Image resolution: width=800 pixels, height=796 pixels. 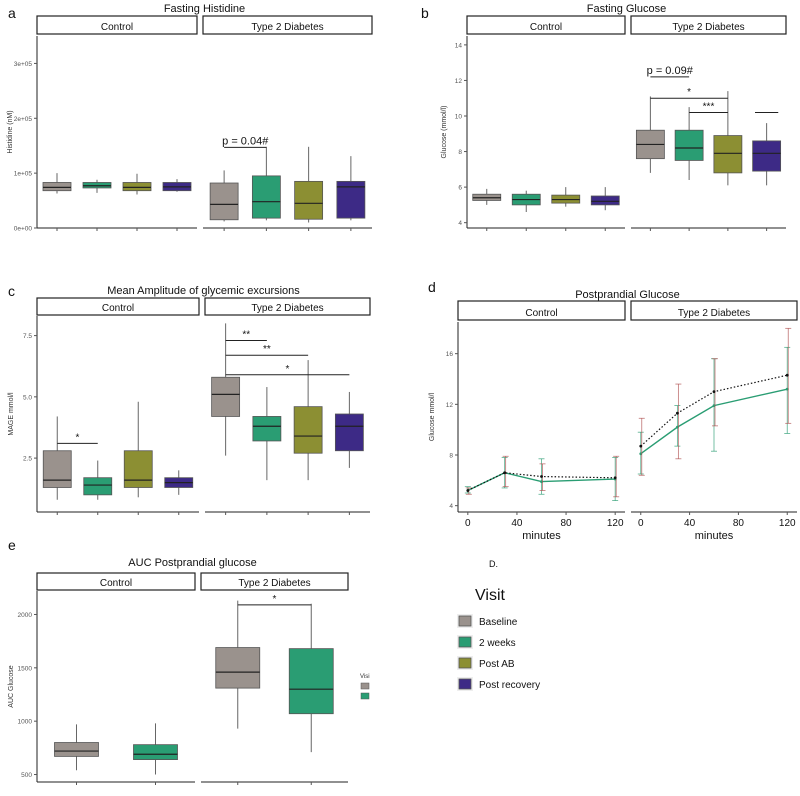 I want to click on y-tick-label-d-0: 4, so click(x=451, y=506).